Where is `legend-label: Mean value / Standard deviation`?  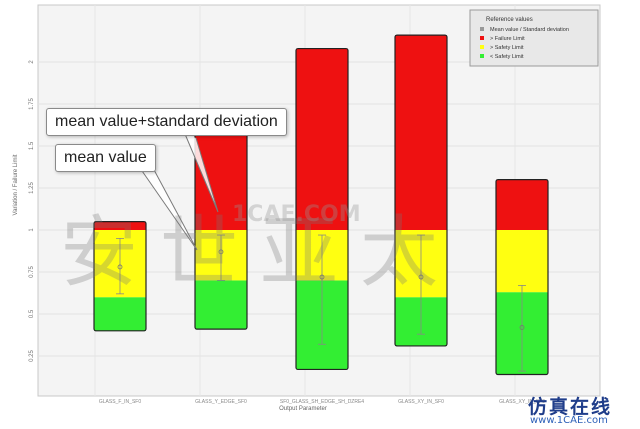 legend-label: Mean value / Standard deviation is located at coordinates (529, 30).